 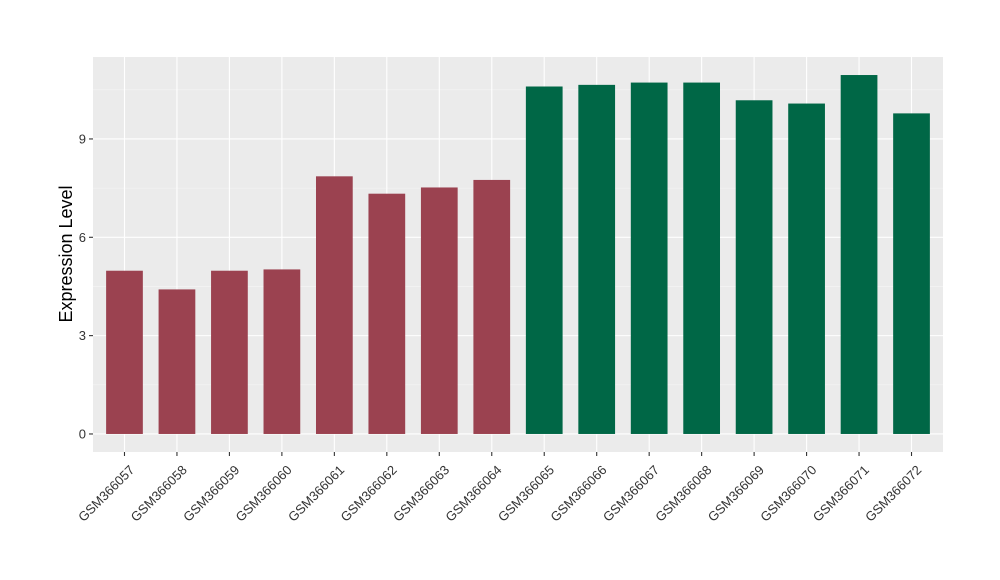 What do you see at coordinates (893, 493) in the screenshot?
I see `x-tick-label: GSM366072` at bounding box center [893, 493].